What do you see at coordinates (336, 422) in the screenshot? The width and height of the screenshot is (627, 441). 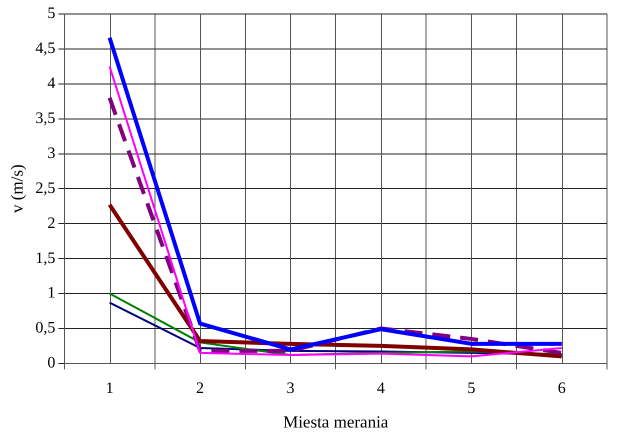 I see `x-axis-title: Miesta merania` at bounding box center [336, 422].